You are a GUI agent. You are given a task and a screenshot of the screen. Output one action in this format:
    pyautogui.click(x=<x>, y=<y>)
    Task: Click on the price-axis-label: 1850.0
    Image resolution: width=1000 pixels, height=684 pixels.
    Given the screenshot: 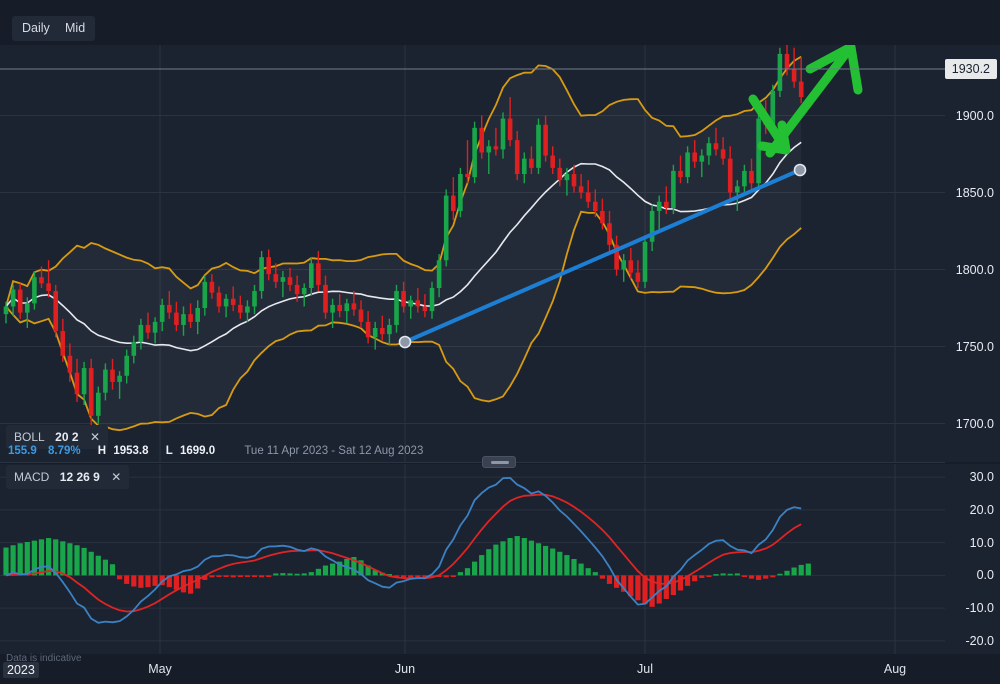 What is the action you would take?
    pyautogui.click(x=974, y=192)
    